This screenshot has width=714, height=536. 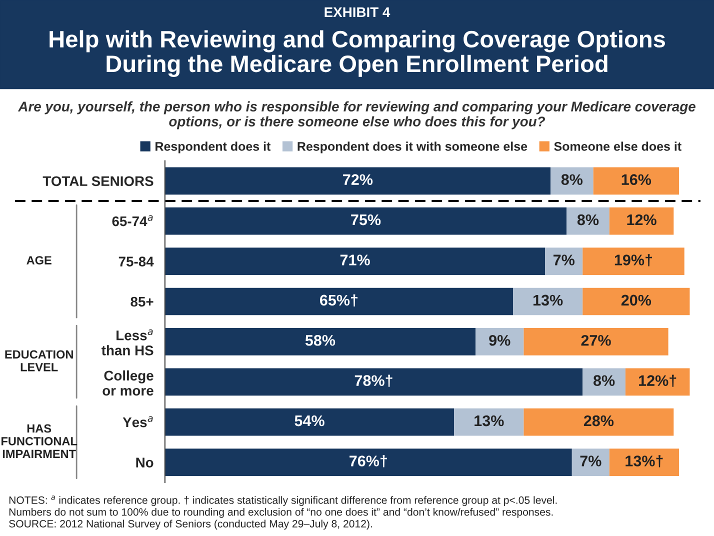 I want to click on data-label: 54%, so click(x=309, y=420).